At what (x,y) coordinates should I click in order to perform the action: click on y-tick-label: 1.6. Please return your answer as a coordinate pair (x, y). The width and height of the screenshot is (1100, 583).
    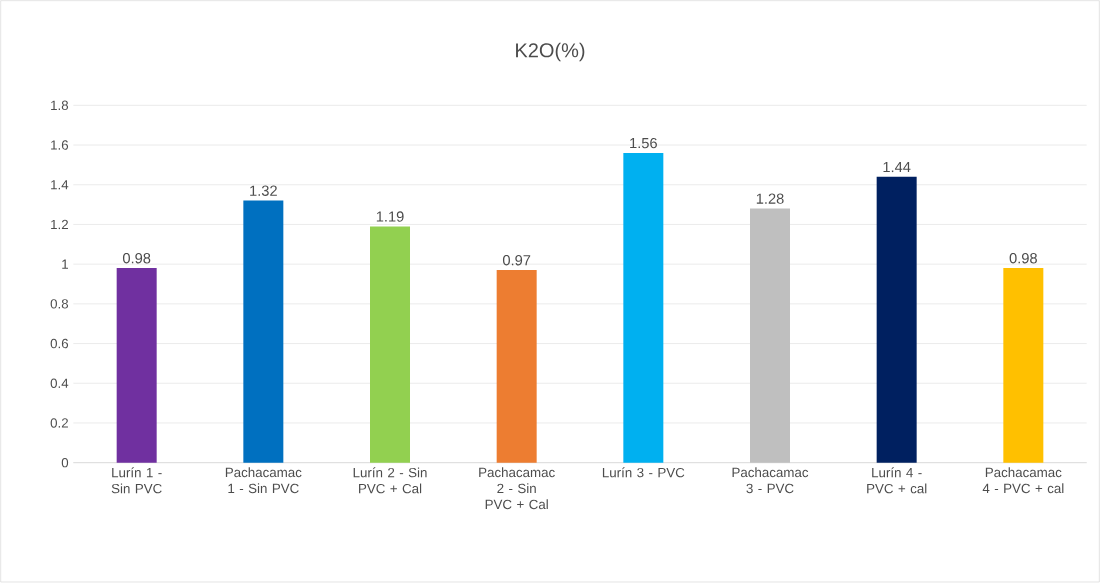
    Looking at the image, I should click on (60, 145).